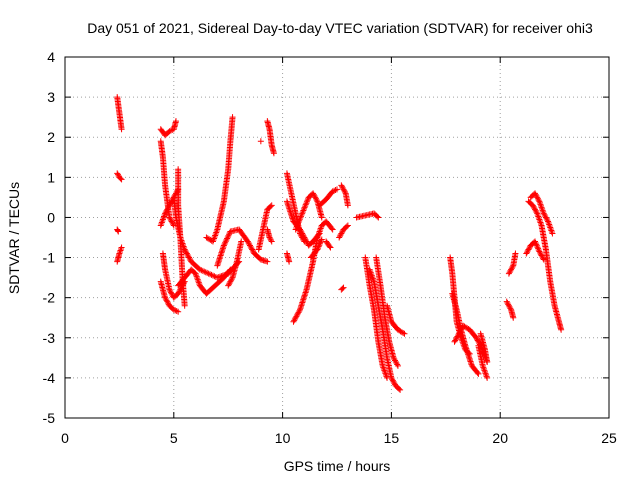 The width and height of the screenshot is (640, 480). I want to click on x-tick-label: 20, so click(500, 438).